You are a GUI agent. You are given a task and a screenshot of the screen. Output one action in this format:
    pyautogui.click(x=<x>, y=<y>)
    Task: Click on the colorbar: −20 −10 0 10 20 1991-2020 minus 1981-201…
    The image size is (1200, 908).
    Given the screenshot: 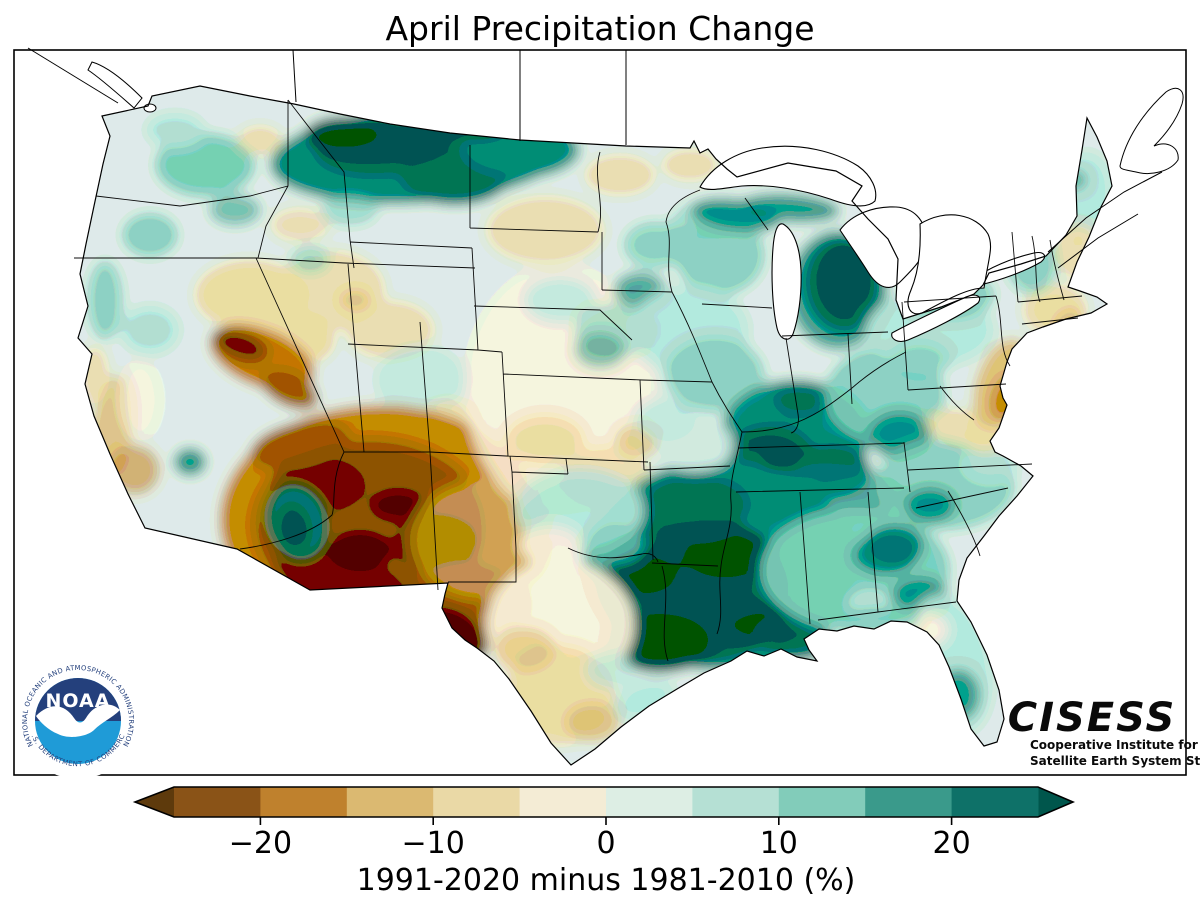 What is the action you would take?
    pyautogui.click(x=604, y=842)
    